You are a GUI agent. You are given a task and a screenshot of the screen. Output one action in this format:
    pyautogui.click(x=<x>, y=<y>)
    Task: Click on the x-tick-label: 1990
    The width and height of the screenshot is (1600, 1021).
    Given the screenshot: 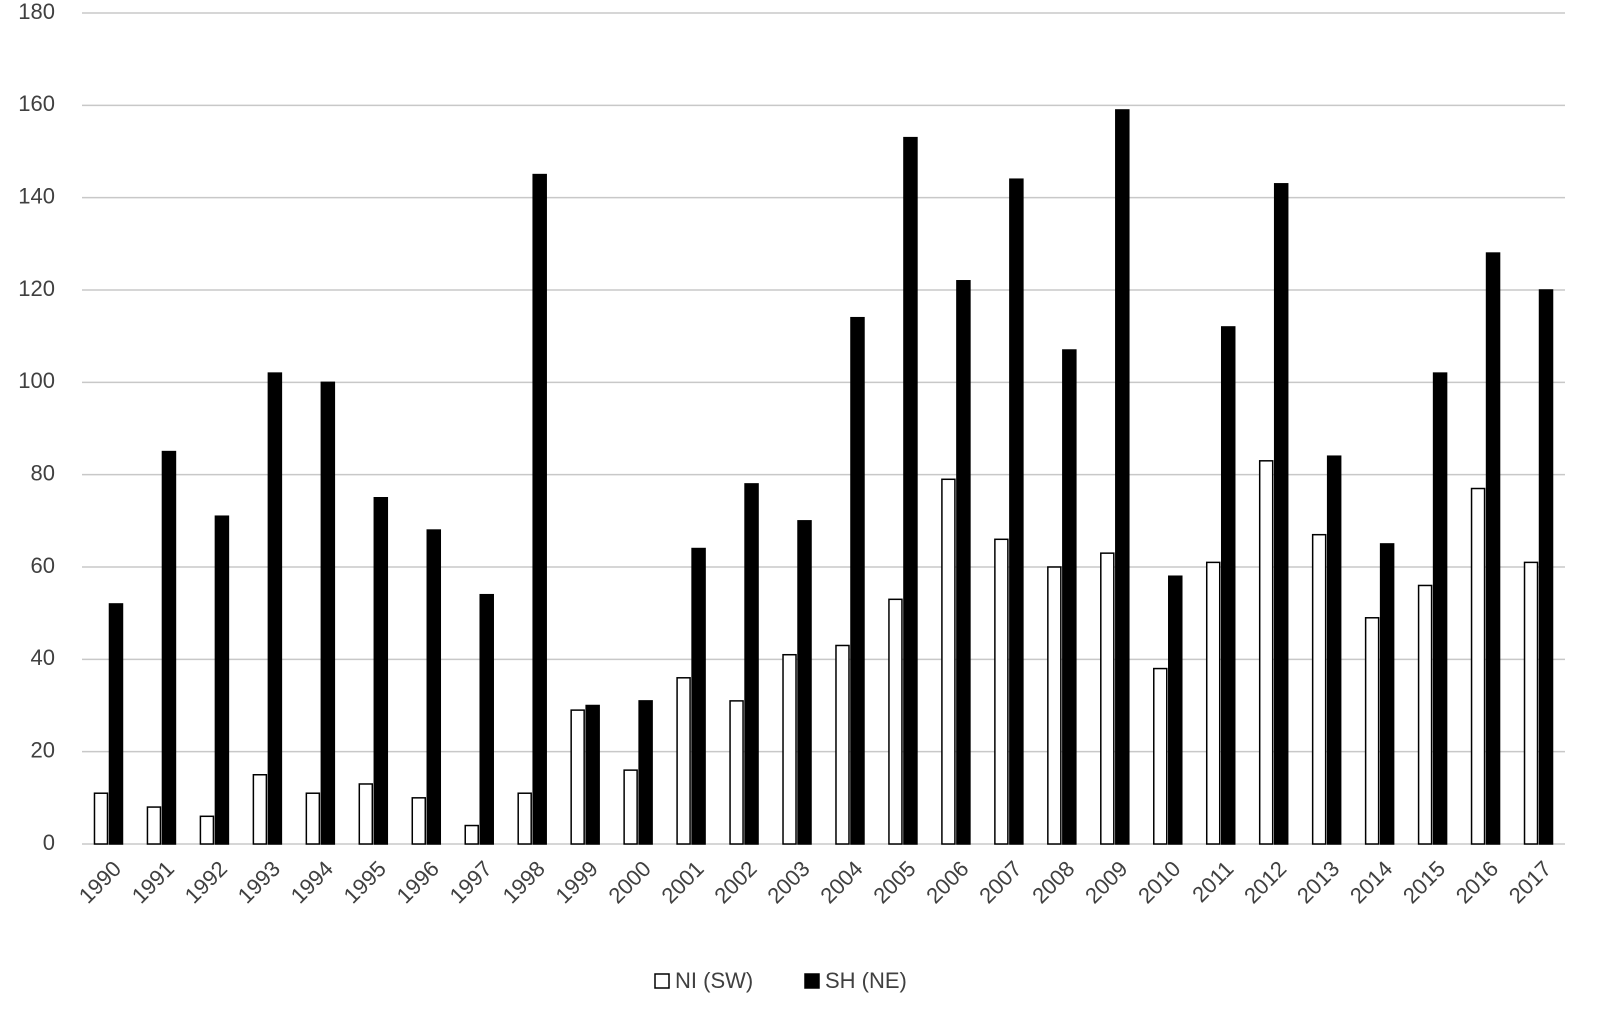 What is the action you would take?
    pyautogui.click(x=100, y=882)
    